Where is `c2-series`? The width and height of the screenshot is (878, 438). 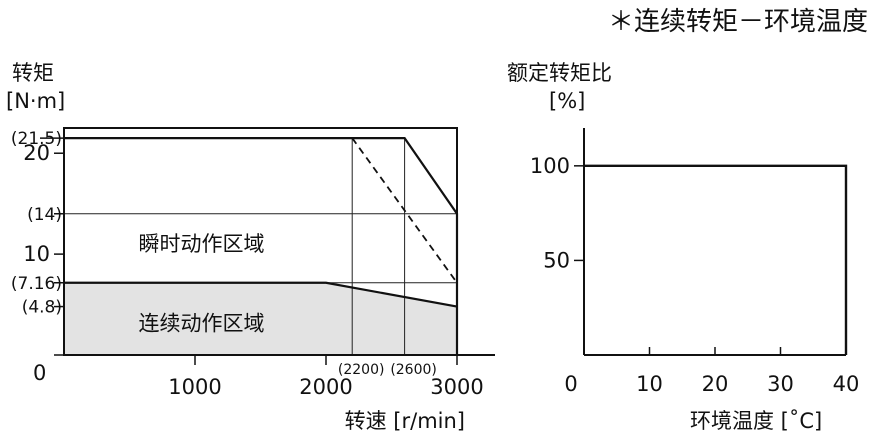
c2-series is located at coordinates (716, 259).